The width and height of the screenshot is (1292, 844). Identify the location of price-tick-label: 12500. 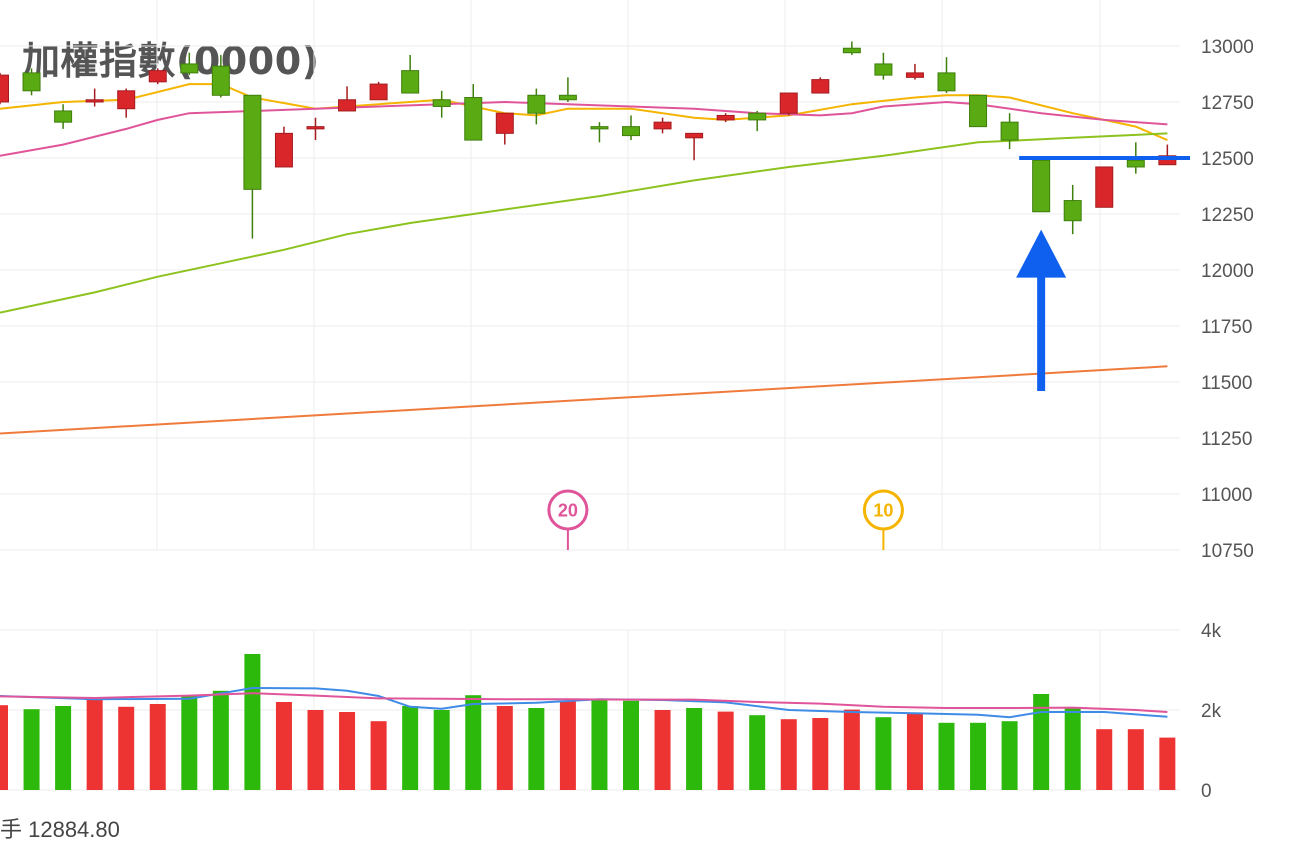
(1227, 159).